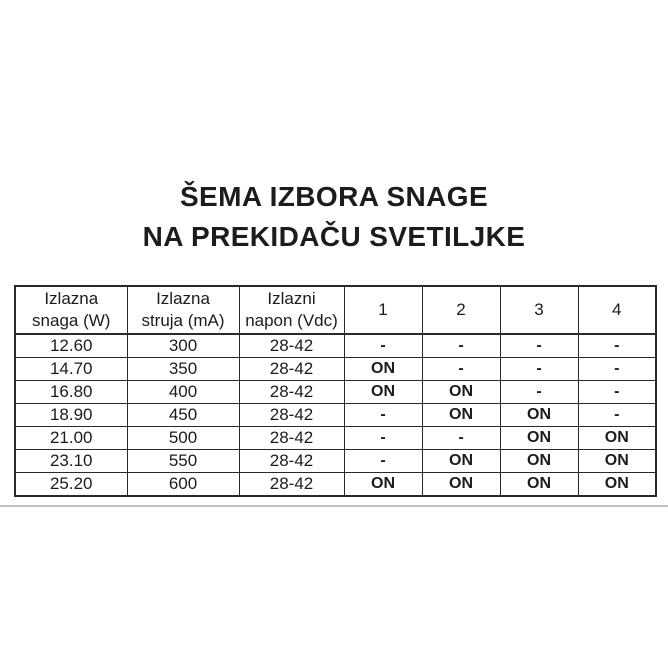 The image size is (668, 668). I want to click on table-row: 21.00 500 28-42 - - ON ON, so click(335, 438).